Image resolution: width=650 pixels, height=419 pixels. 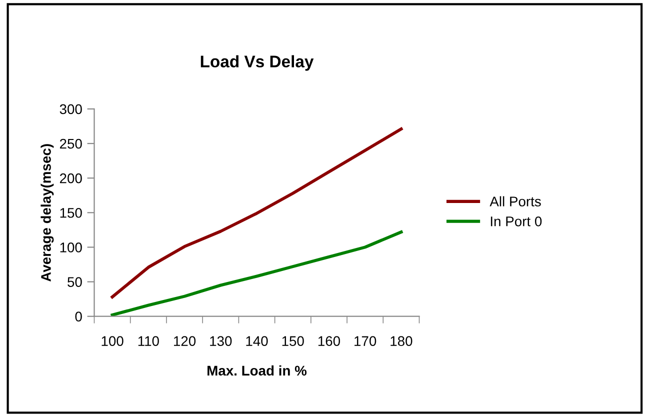 What do you see at coordinates (71, 213) in the screenshot?
I see `y-tick-label: 150` at bounding box center [71, 213].